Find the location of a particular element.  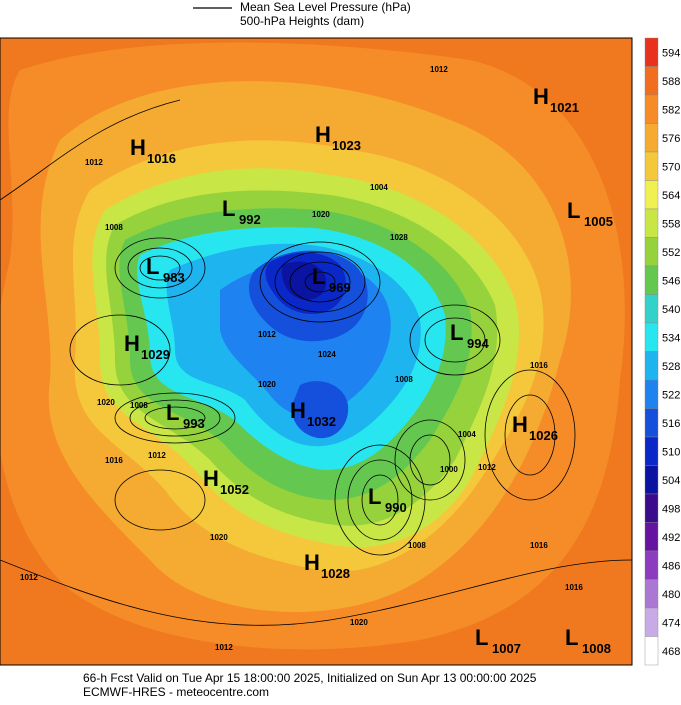

colorbar-tick-label: 480 is located at coordinates (671, 595).